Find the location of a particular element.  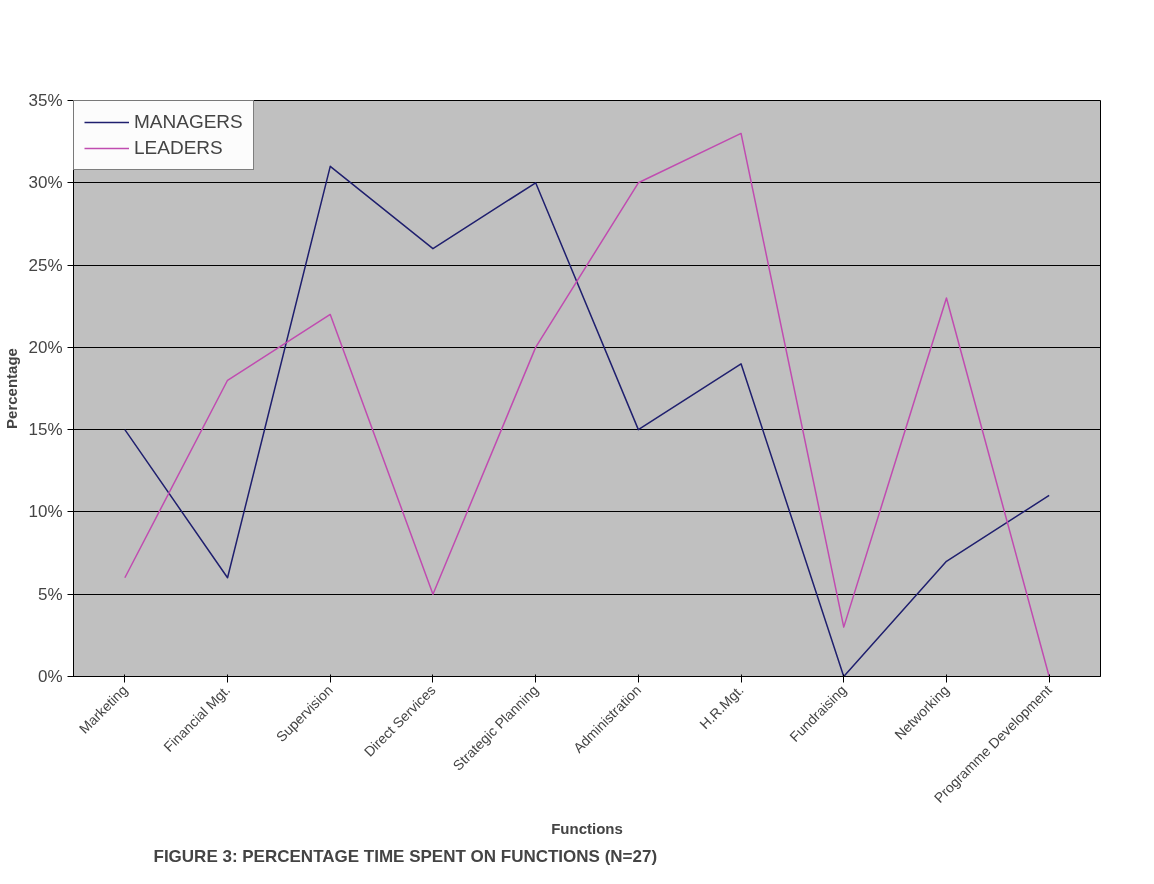

y-tick-label: 5% is located at coordinates (50, 594).